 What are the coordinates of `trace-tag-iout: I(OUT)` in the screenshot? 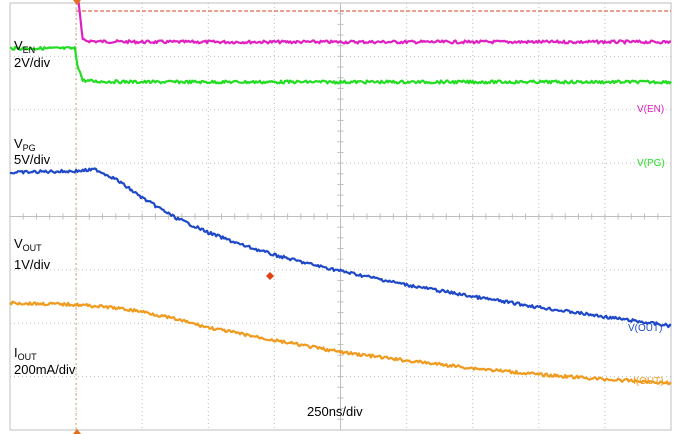 It's located at (648, 381).